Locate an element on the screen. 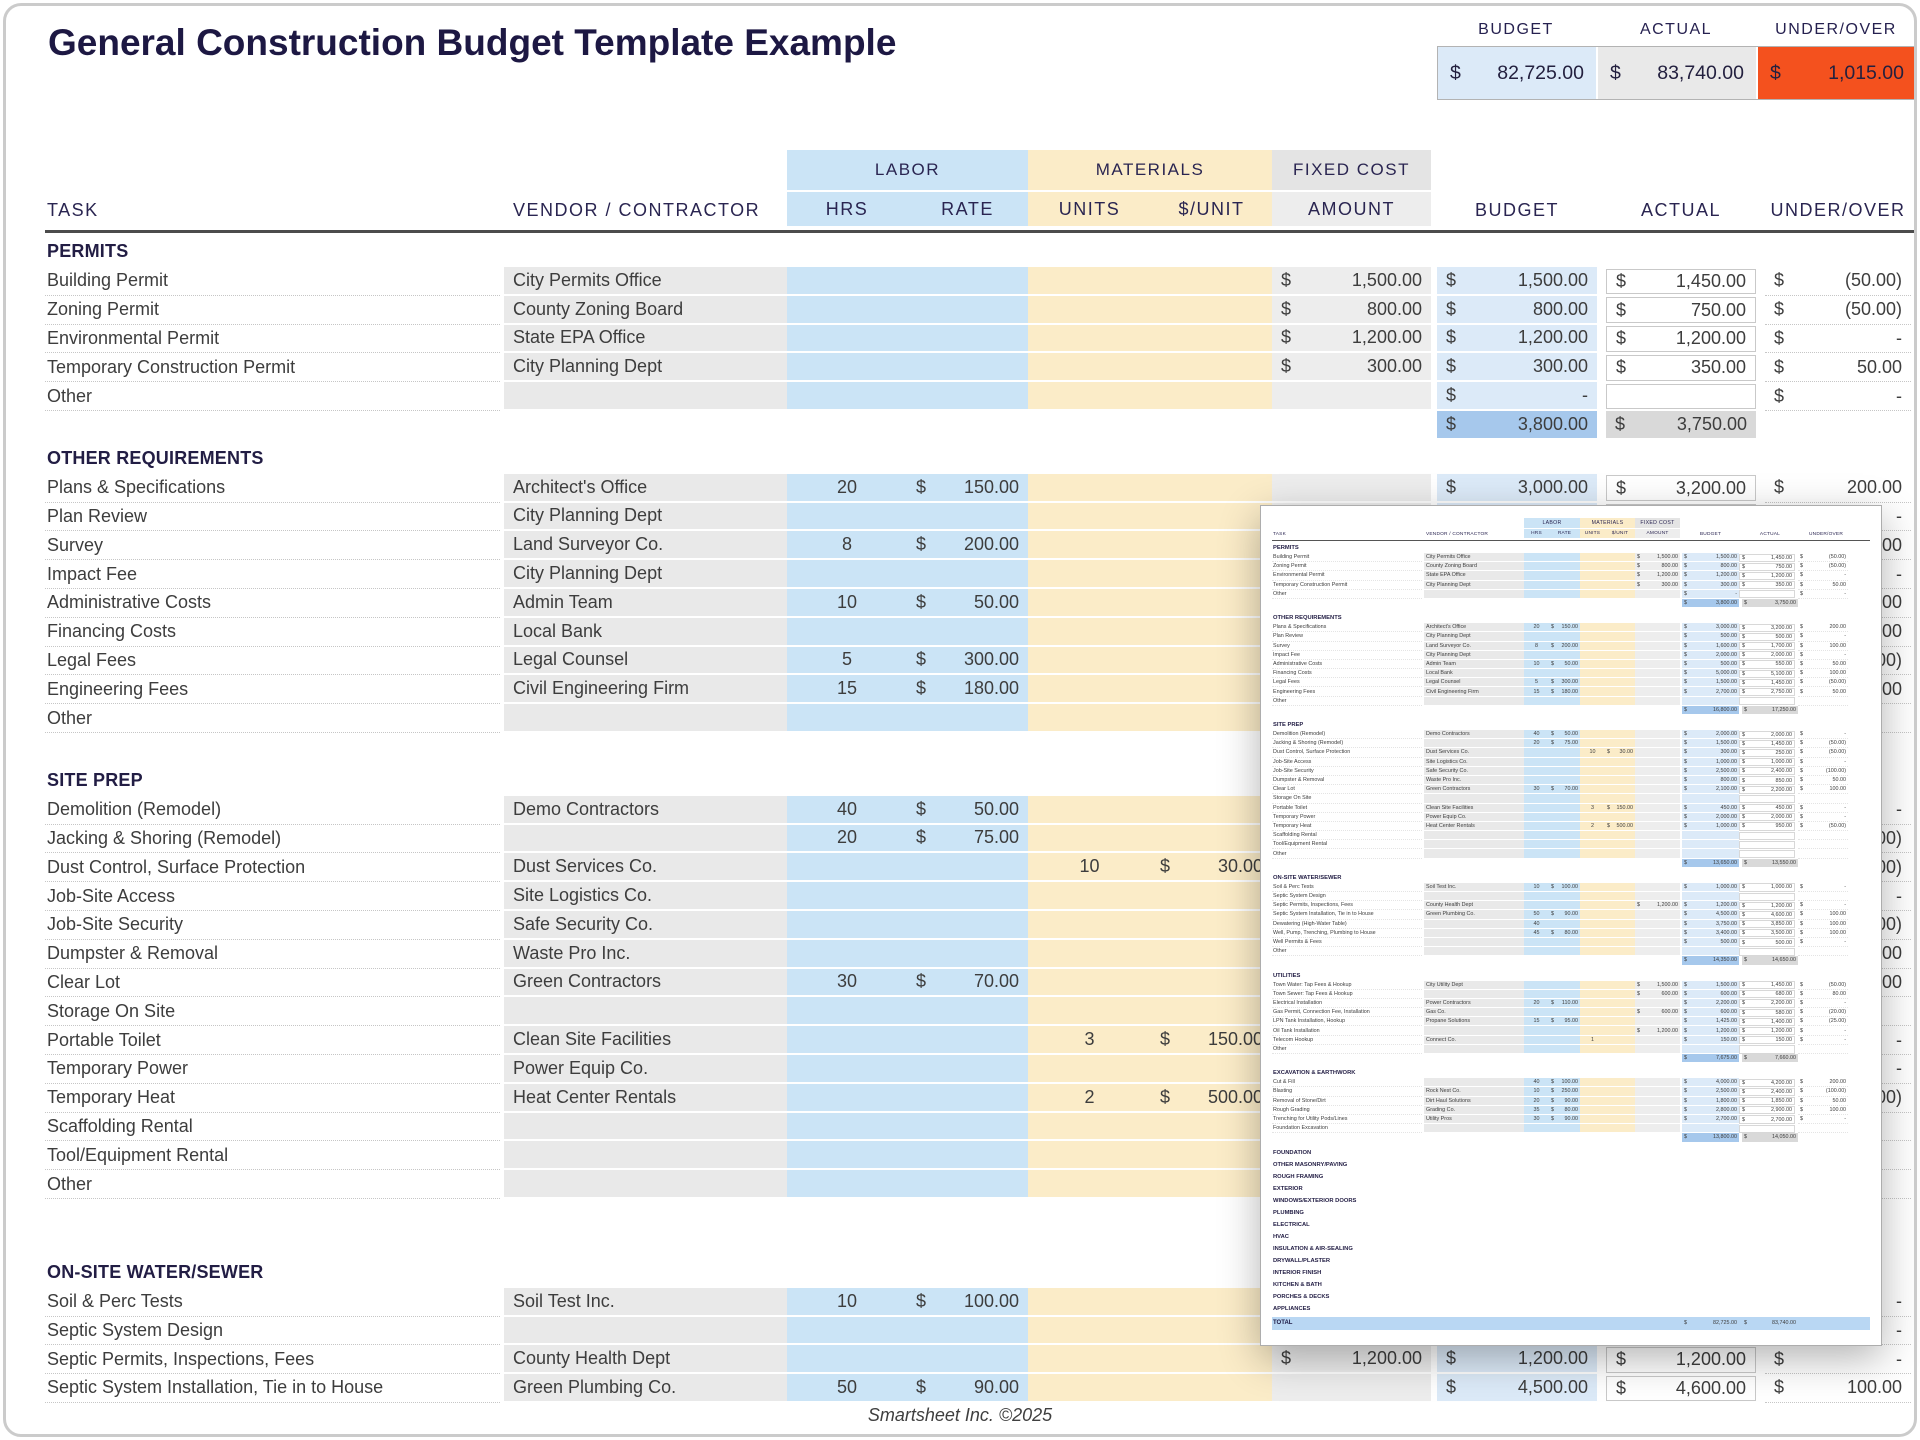 The width and height of the screenshot is (1920, 1440). actual-cell: $3,850.00 is located at coordinates (1767, 924).